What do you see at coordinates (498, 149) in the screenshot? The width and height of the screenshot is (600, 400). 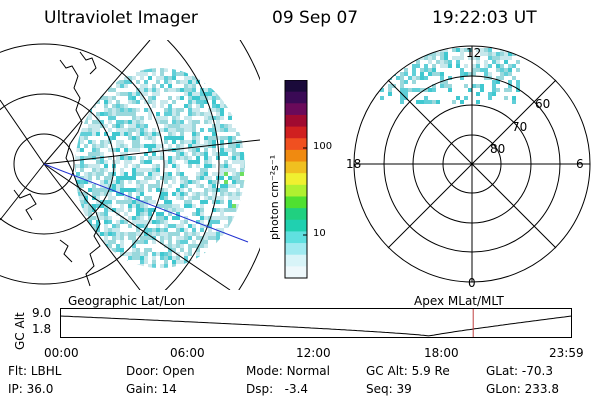 I see `mlat-label-80: 80` at bounding box center [498, 149].